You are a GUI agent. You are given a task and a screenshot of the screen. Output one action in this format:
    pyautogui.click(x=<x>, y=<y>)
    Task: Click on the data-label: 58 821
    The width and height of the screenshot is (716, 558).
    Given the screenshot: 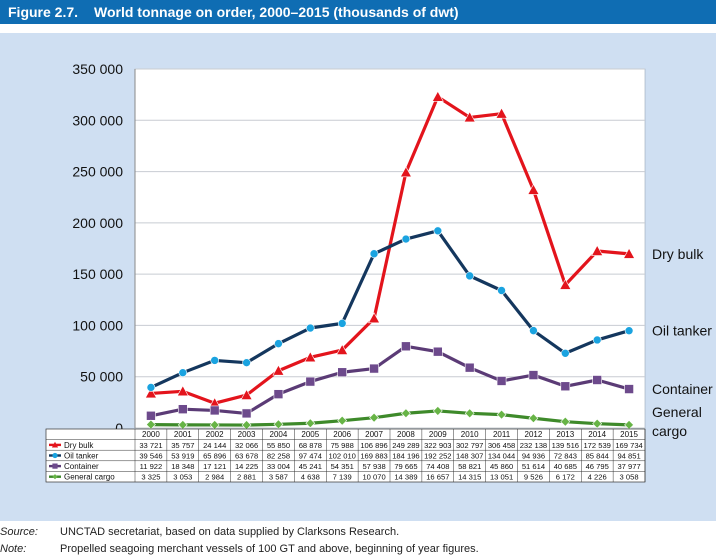 What is the action you would take?
    pyautogui.click(x=469, y=466)
    